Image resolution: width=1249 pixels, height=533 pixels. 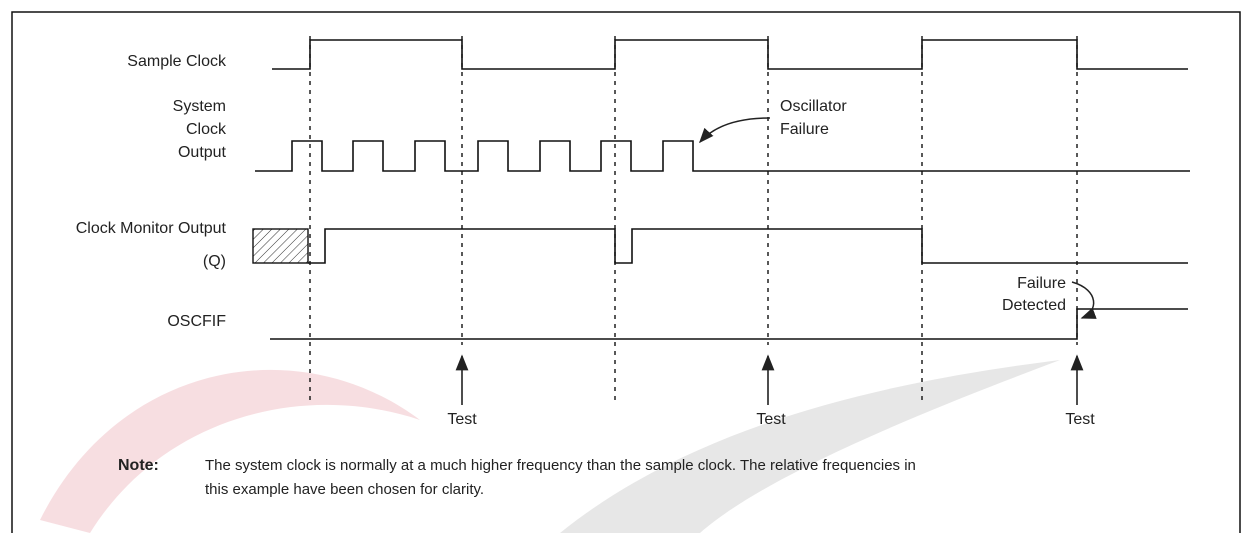 What do you see at coordinates (729, 324) in the screenshot?
I see `oscfif-wave` at bounding box center [729, 324].